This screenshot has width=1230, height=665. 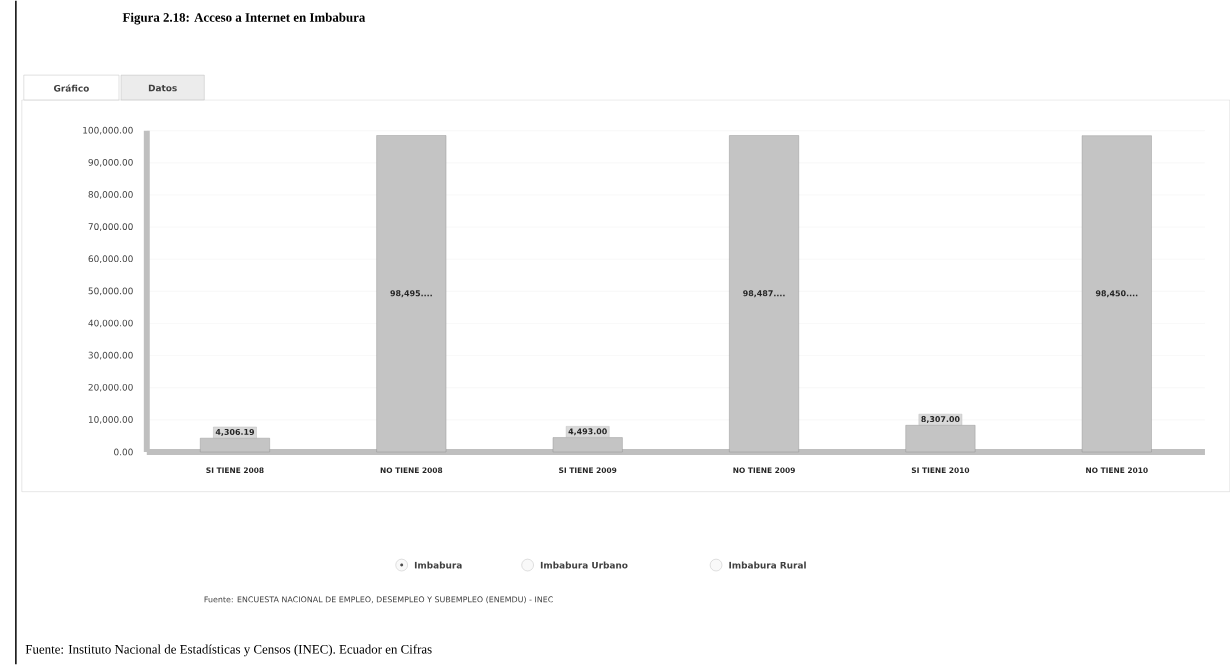 What do you see at coordinates (228, 650) in the screenshot?
I see `source-note: Fuente: Instituto Nacional de Estadísticas y Censos (INEC). Ecuador en Cifras` at bounding box center [228, 650].